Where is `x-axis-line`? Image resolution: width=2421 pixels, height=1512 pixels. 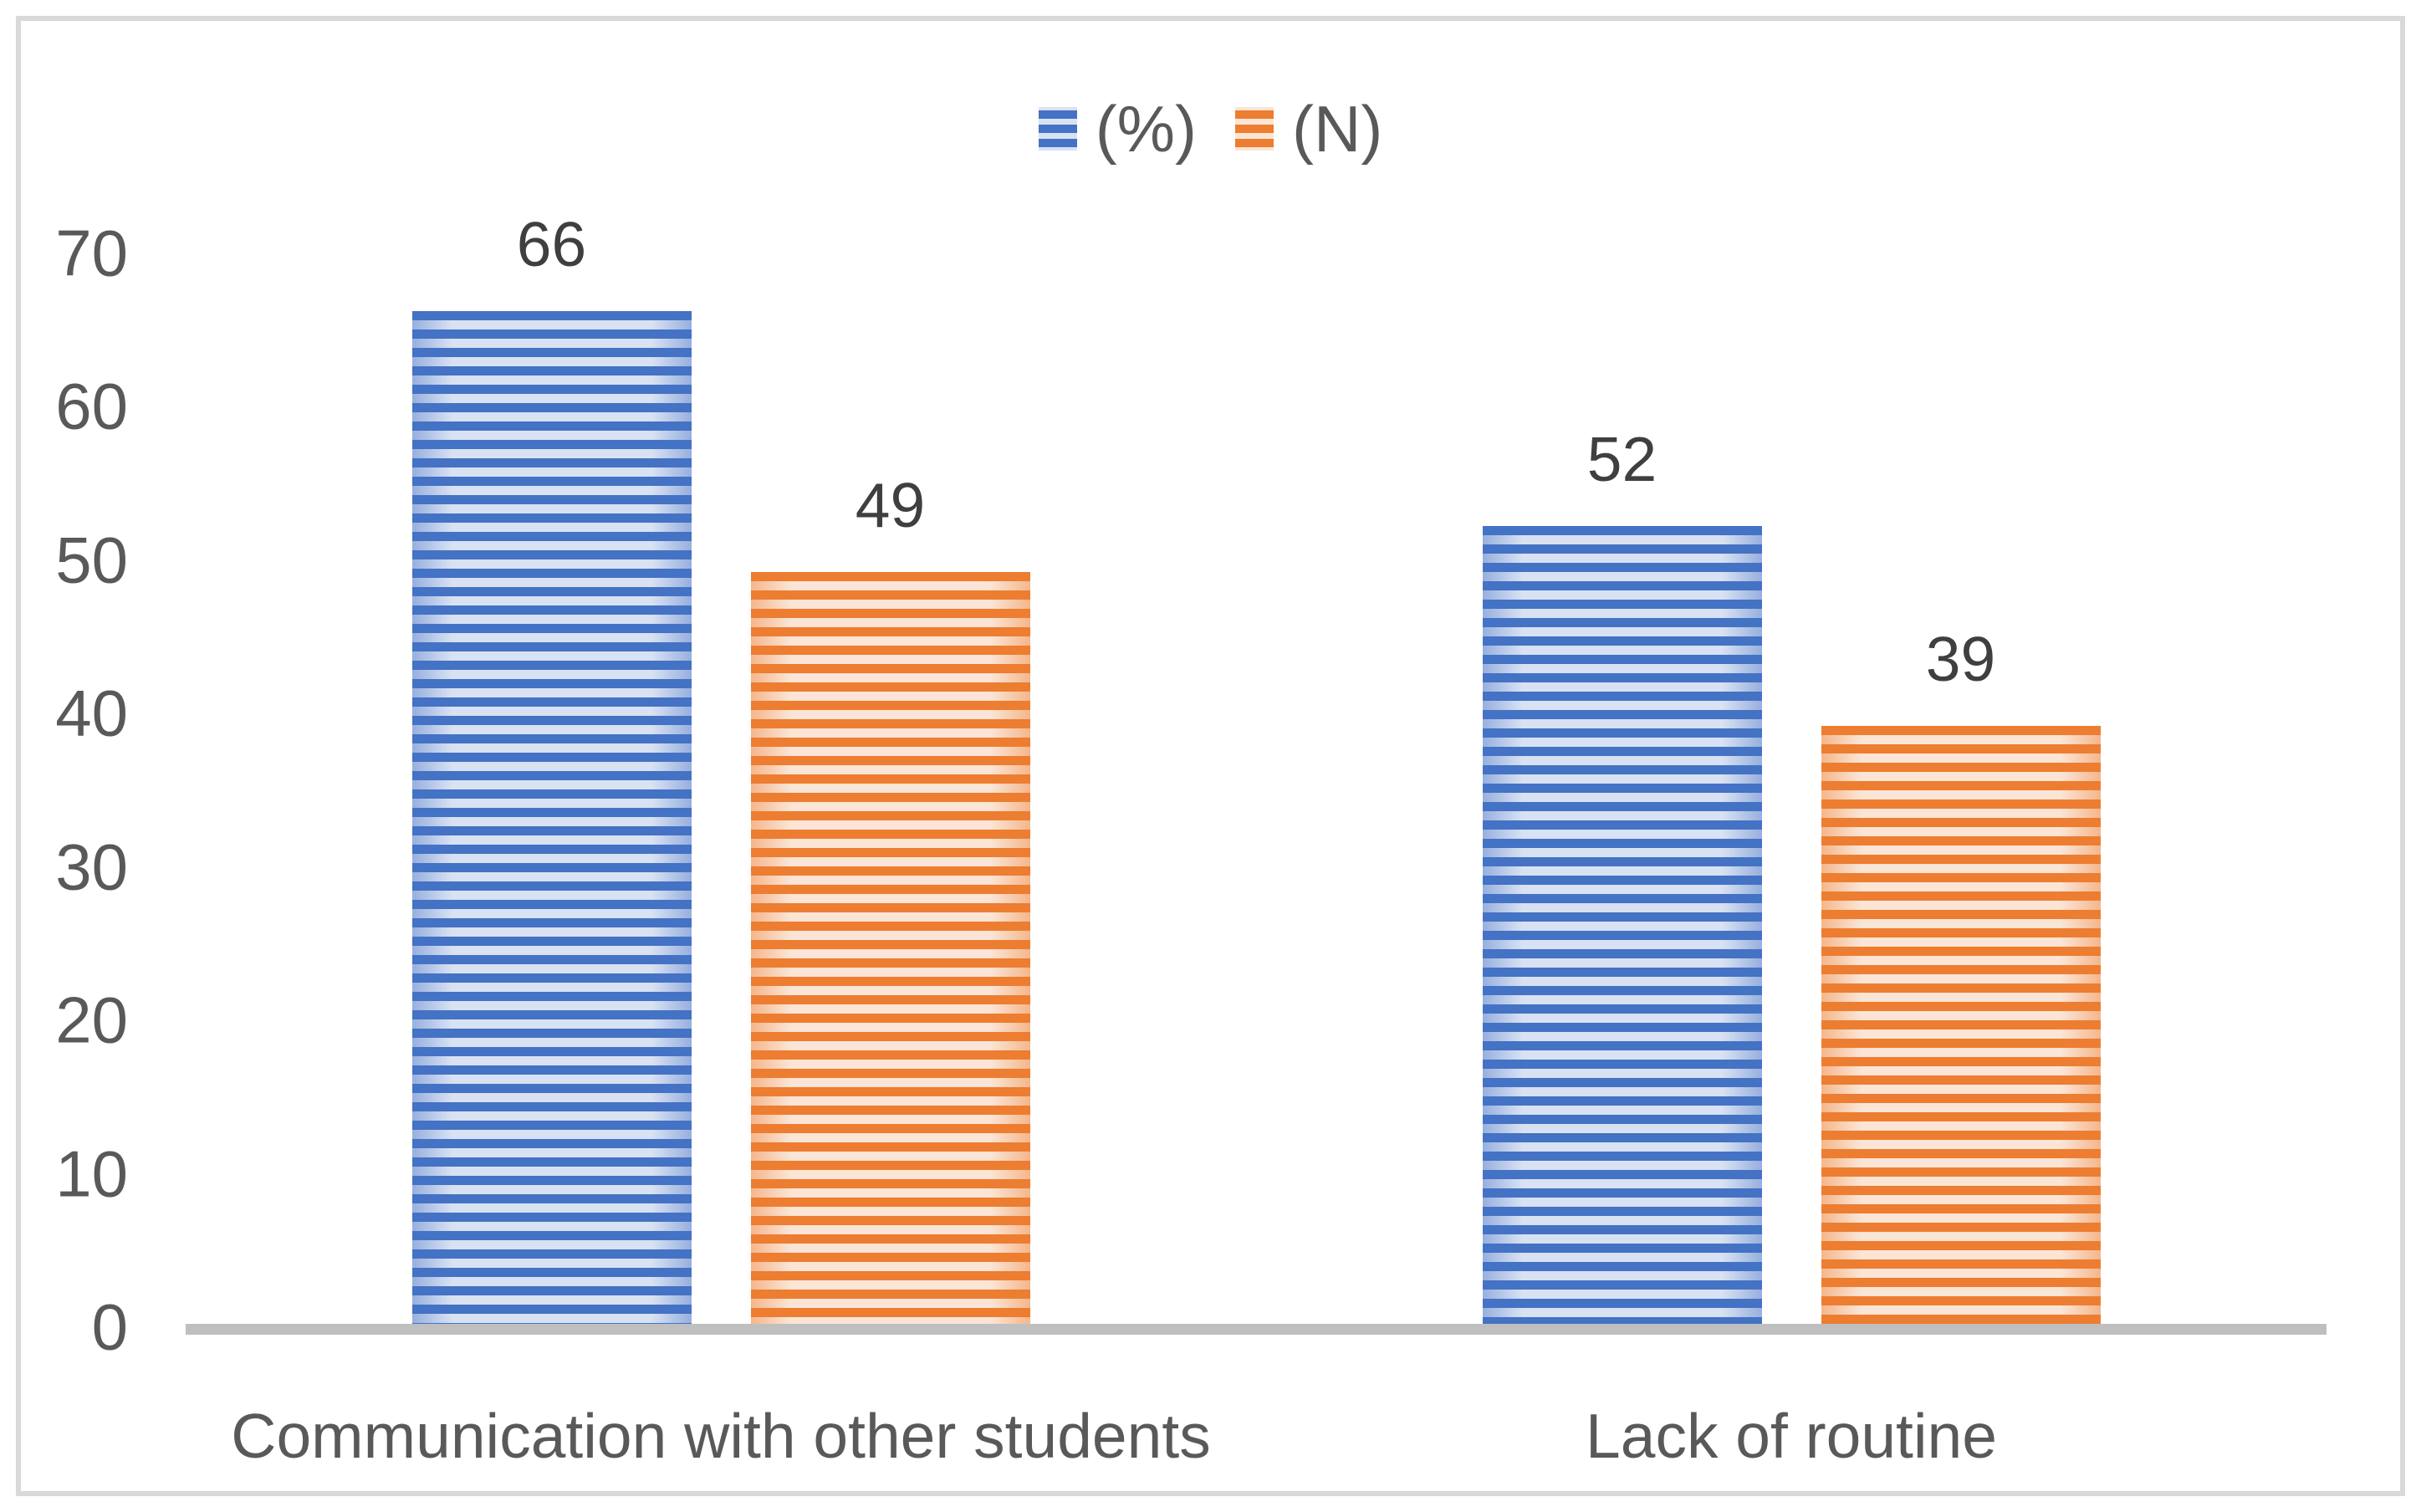 x-axis-line is located at coordinates (1256, 1329).